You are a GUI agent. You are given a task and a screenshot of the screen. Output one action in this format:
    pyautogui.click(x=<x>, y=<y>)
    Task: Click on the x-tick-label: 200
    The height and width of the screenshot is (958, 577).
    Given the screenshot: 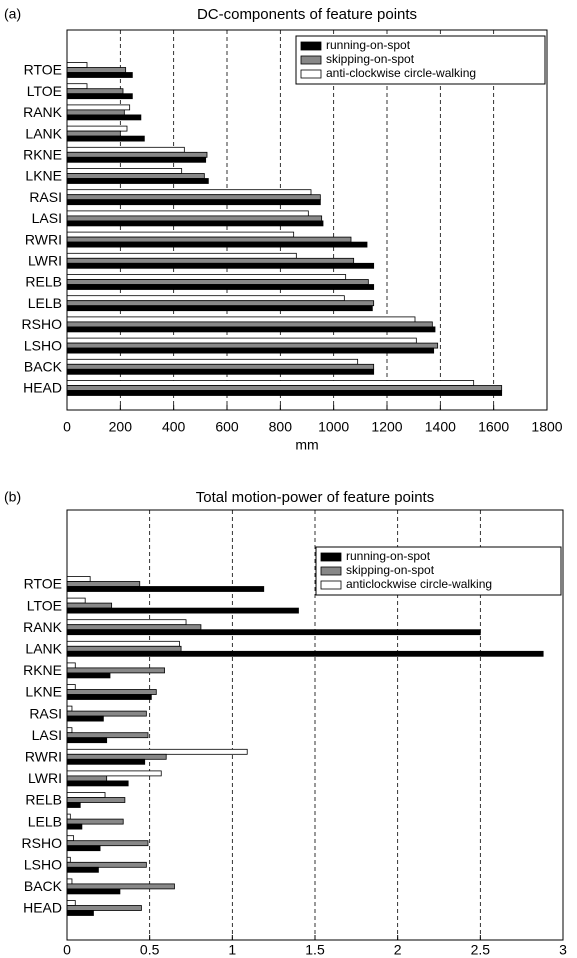 What is the action you would take?
    pyautogui.click(x=121, y=427)
    